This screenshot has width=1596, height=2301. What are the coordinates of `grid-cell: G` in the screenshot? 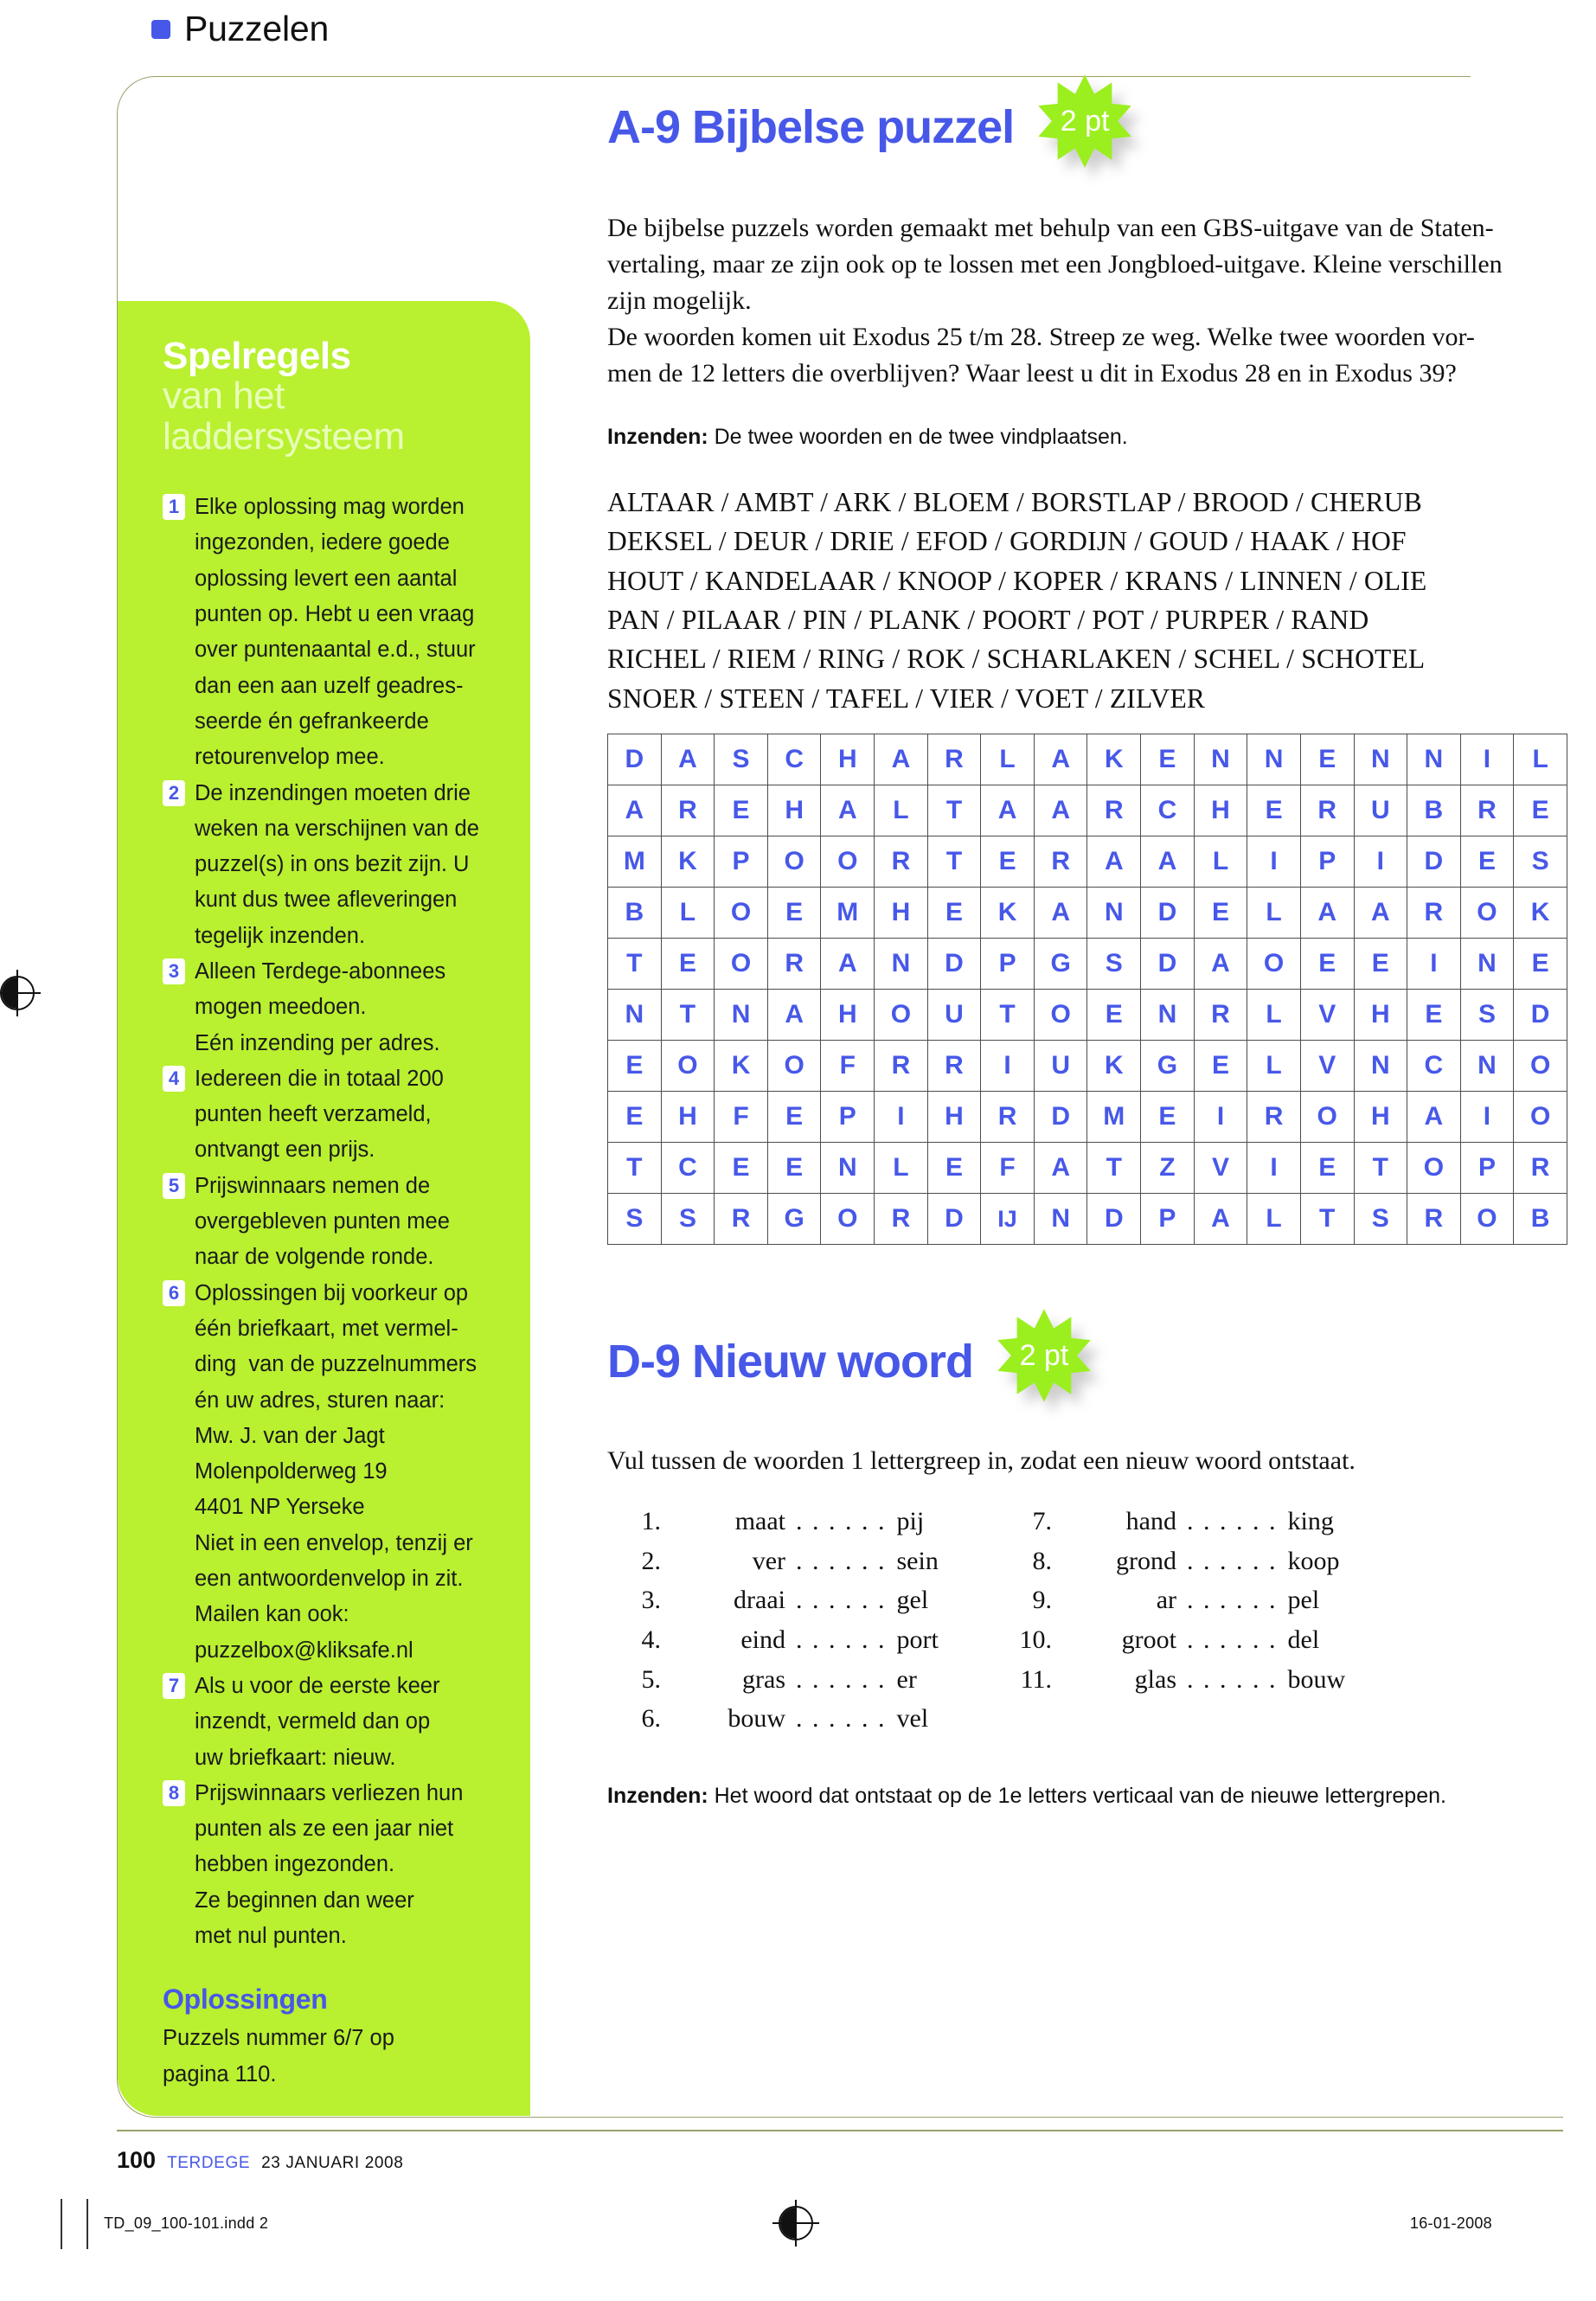 It's located at (794, 1219).